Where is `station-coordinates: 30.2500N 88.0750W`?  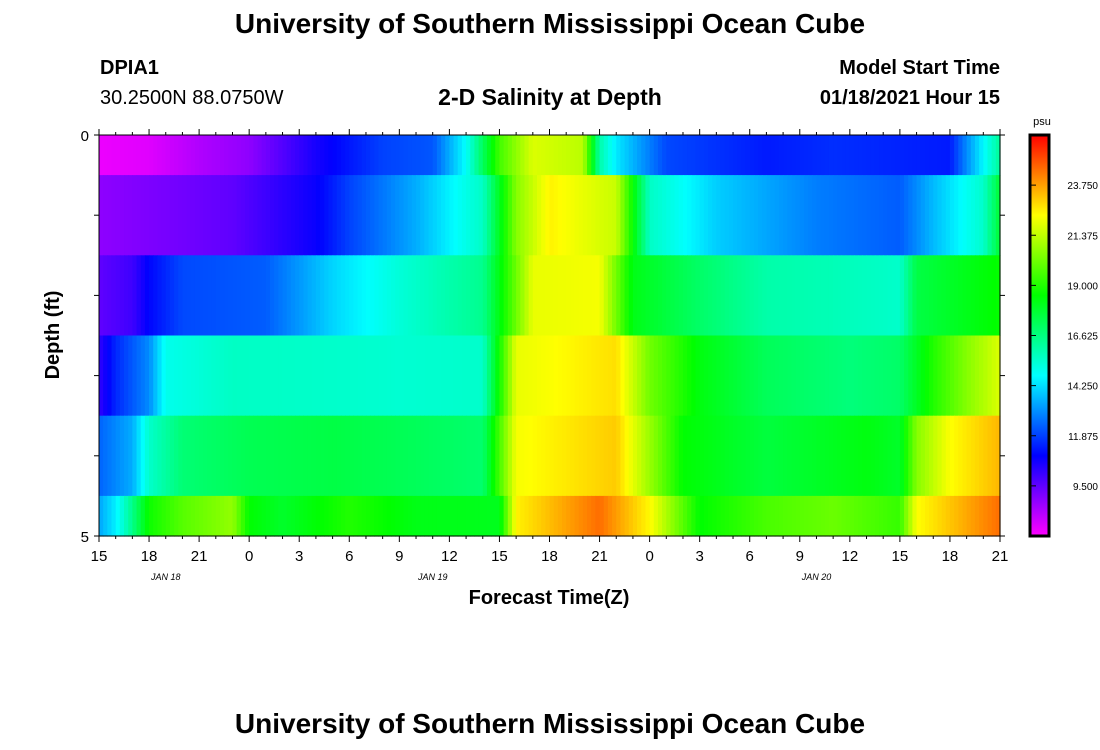 station-coordinates: 30.2500N 88.0750W is located at coordinates (192, 98).